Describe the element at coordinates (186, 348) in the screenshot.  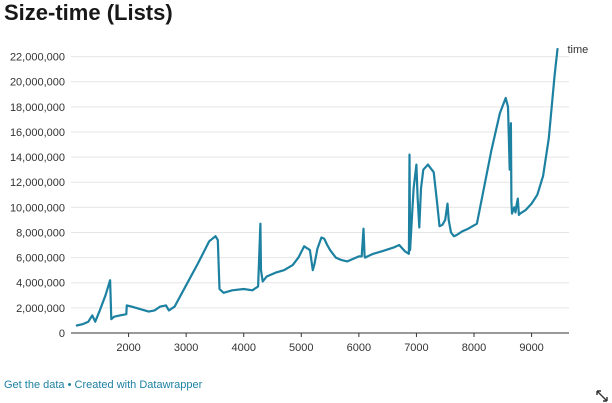
I see `x-tick-label: 3000` at that location.